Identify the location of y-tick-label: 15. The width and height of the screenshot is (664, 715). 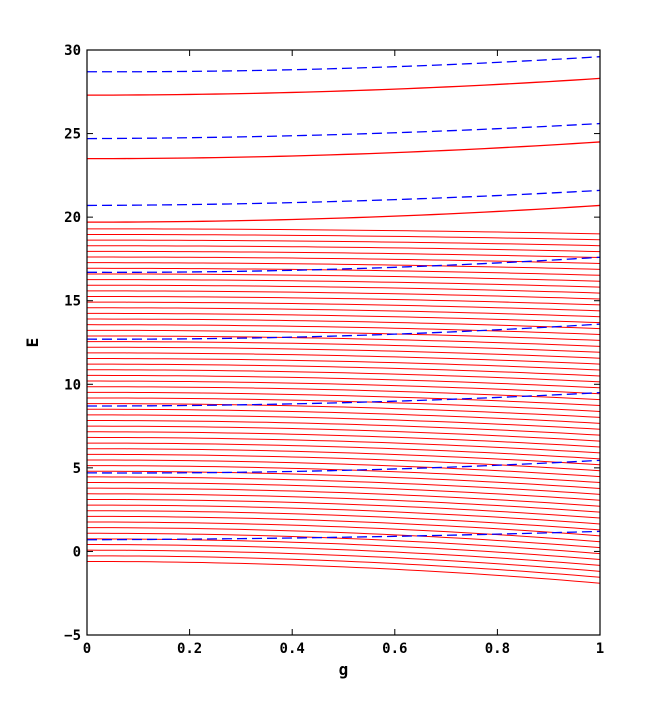
(72, 302).